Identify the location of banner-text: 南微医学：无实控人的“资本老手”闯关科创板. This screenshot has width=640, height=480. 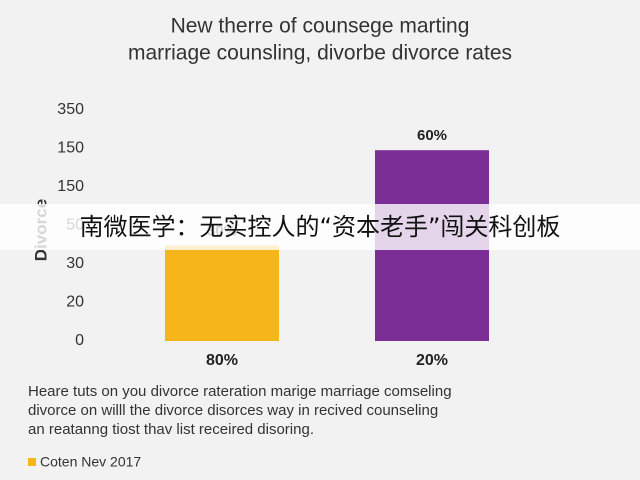
(320, 227).